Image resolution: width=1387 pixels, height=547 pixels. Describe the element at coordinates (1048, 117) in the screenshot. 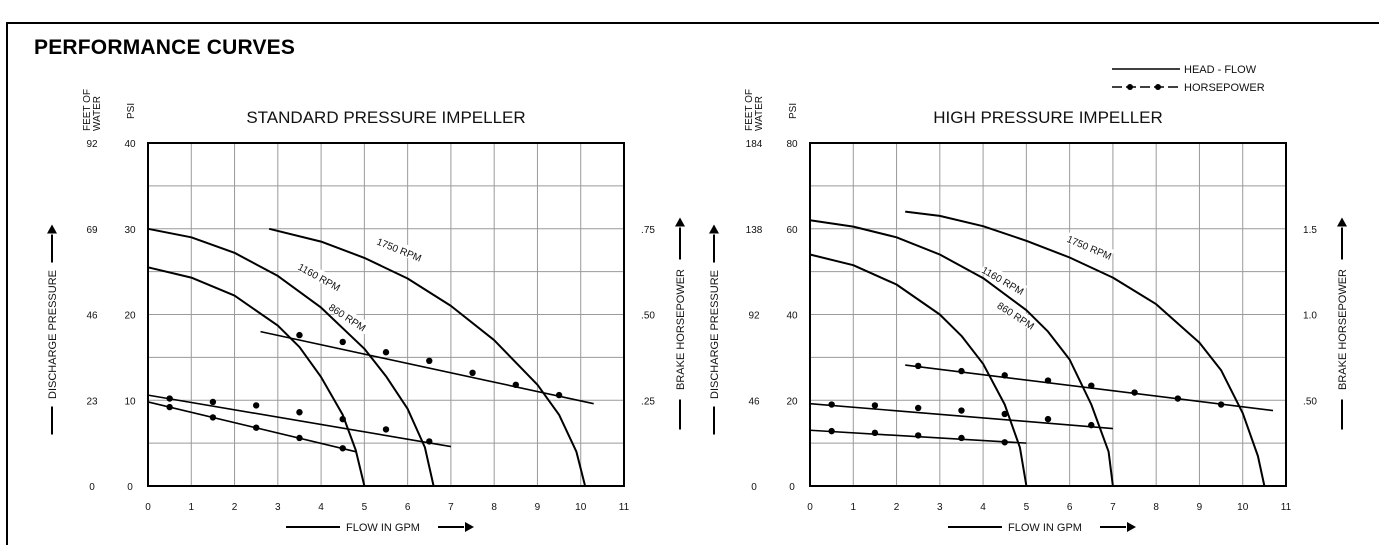

I see `chart-title: HIGH PRESSURE IMPELLER` at that location.